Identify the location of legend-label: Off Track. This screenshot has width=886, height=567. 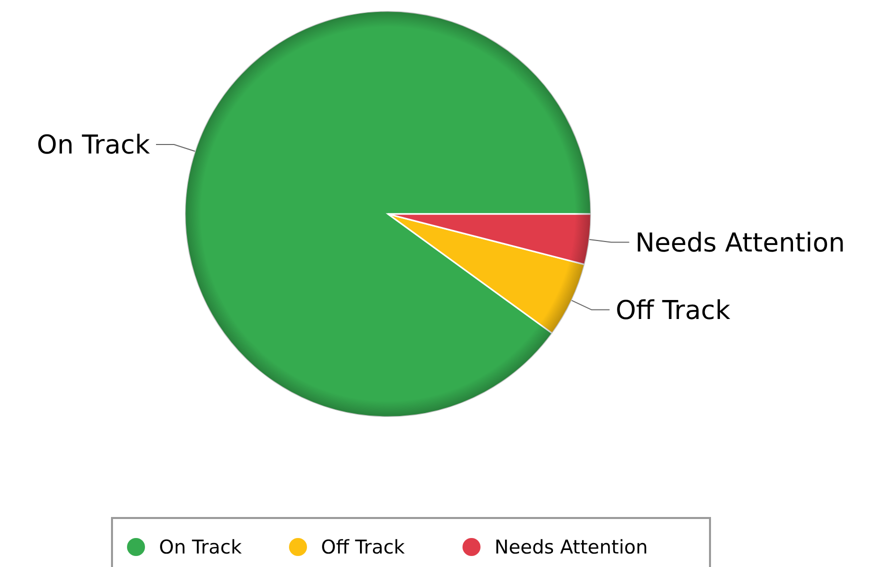
(363, 547).